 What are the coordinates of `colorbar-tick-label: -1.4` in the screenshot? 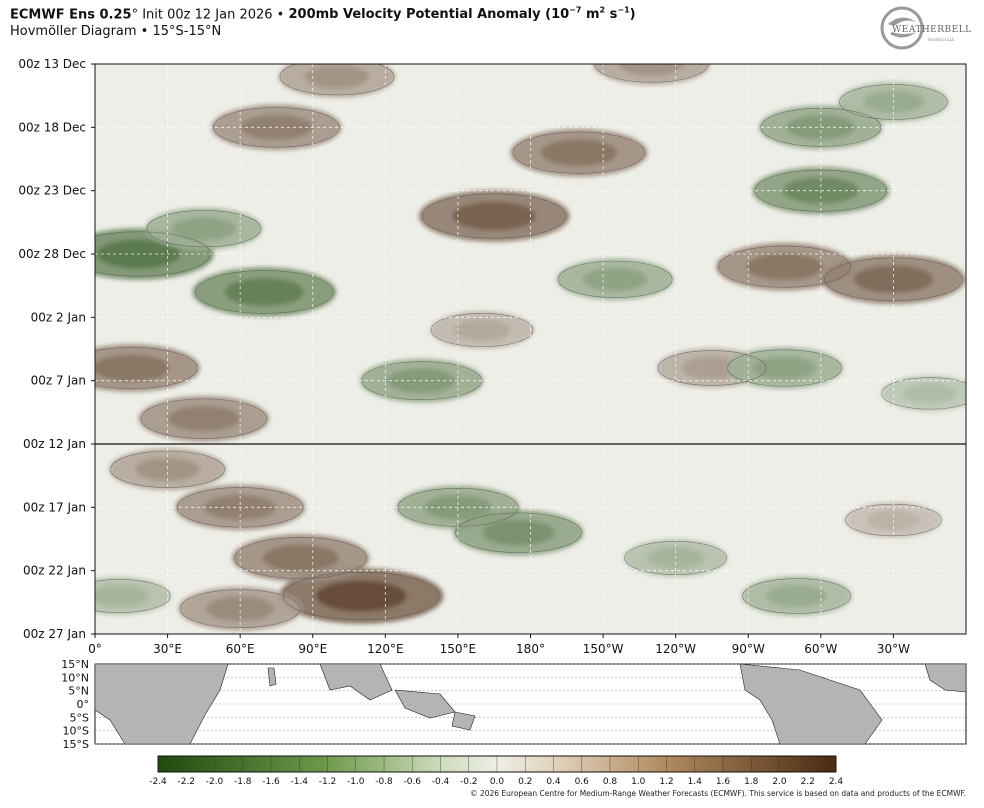 It's located at (299, 782).